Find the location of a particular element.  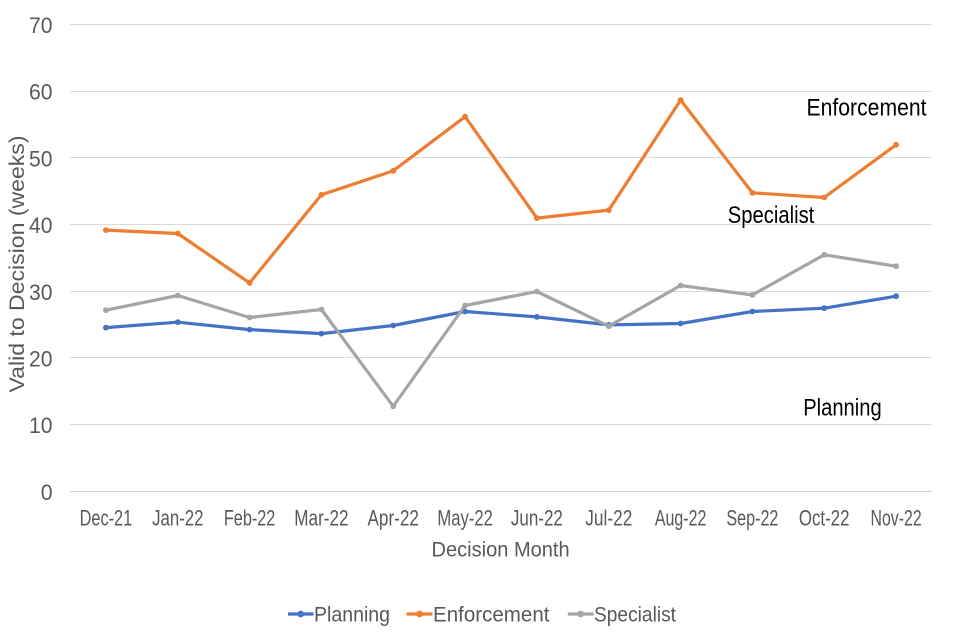

svg-text: 50 is located at coordinates (41, 158).